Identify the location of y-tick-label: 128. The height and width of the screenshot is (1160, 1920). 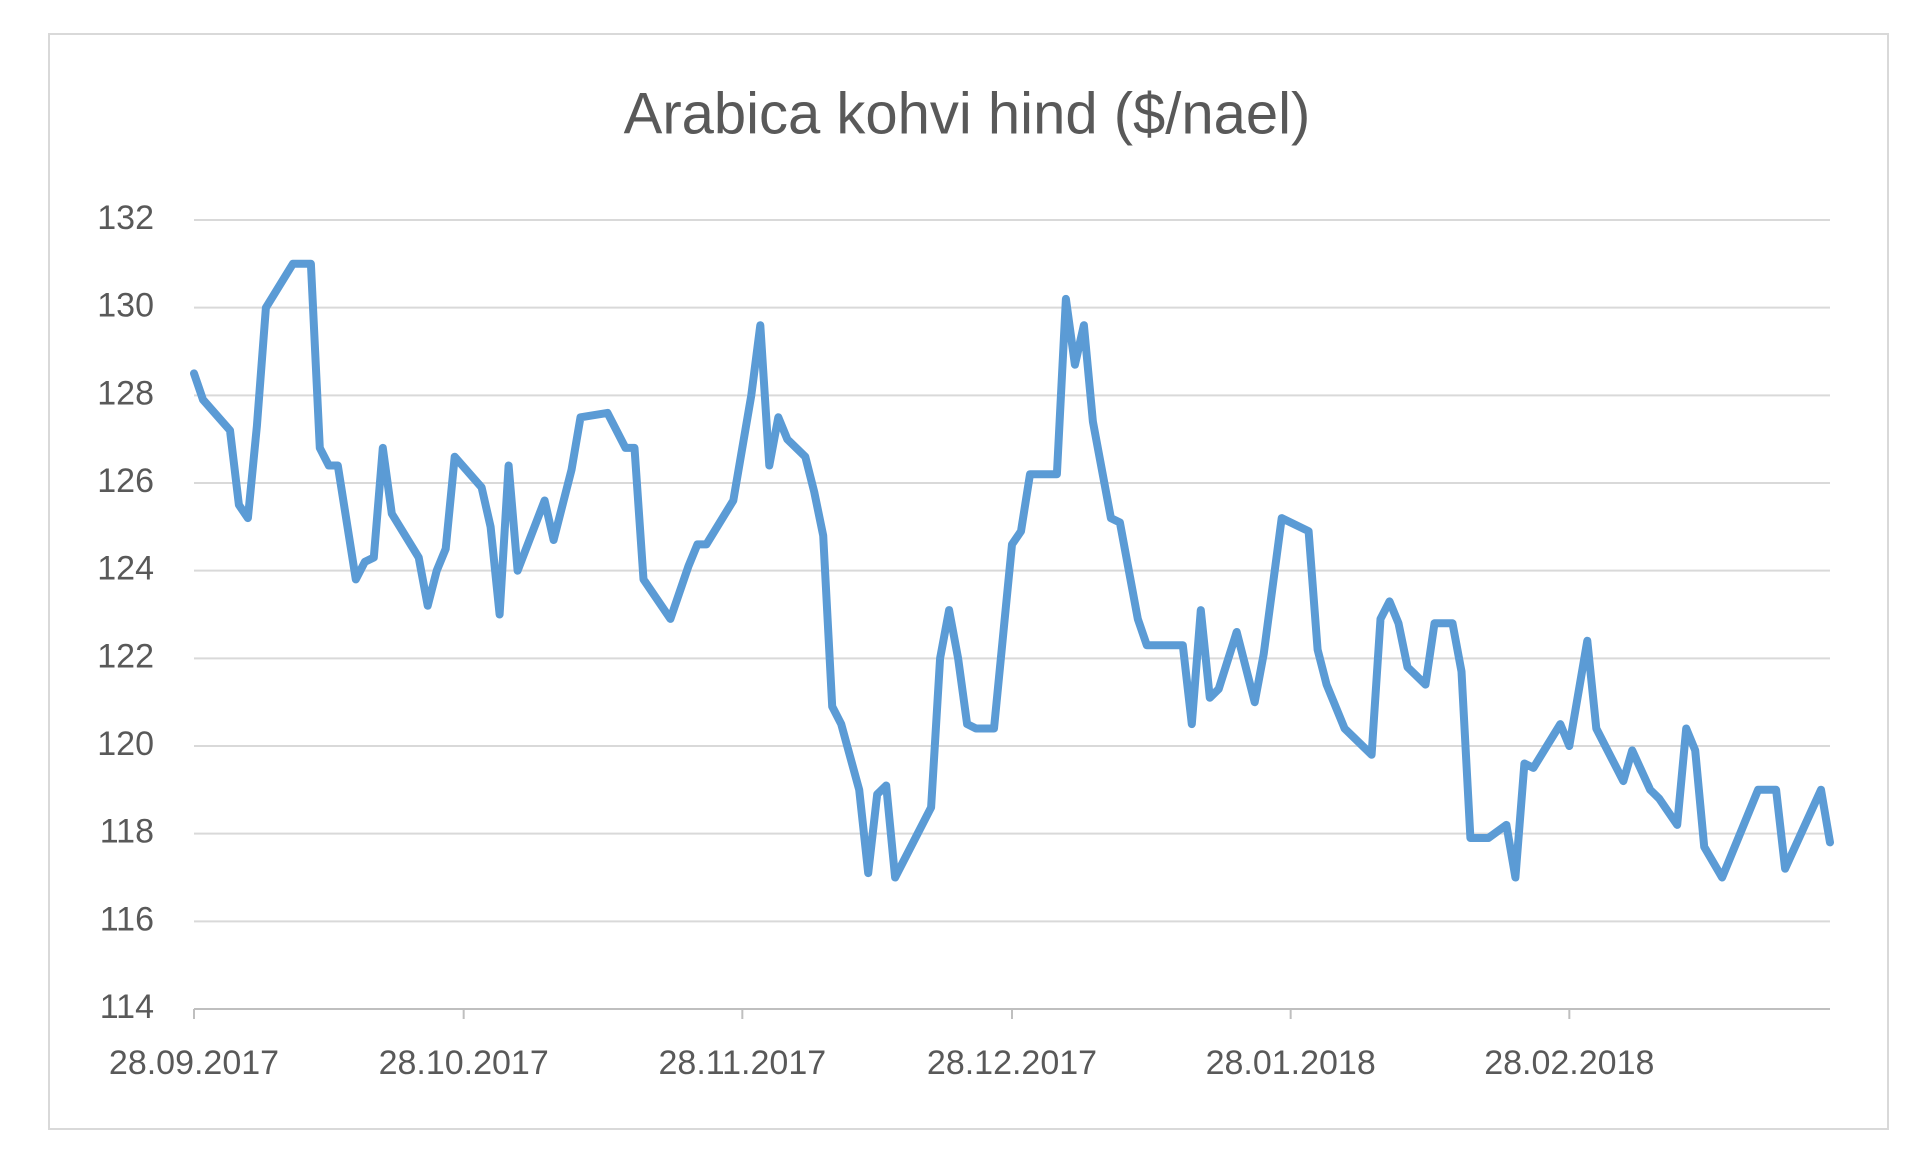
(125, 393).